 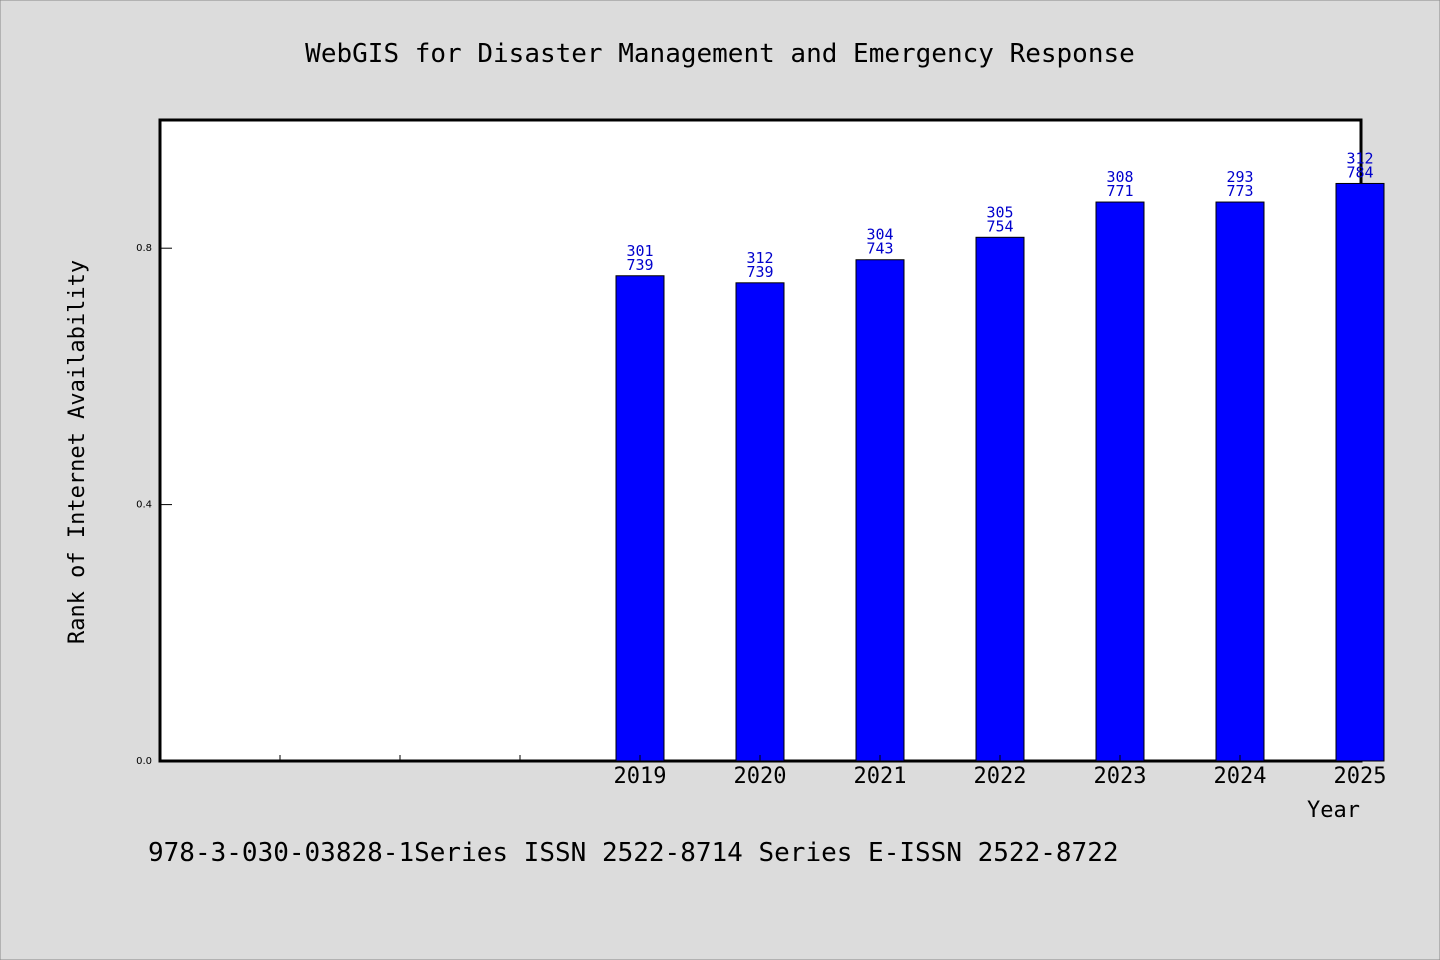 What do you see at coordinates (1120, 481) in the screenshot?
I see `bar-2023` at bounding box center [1120, 481].